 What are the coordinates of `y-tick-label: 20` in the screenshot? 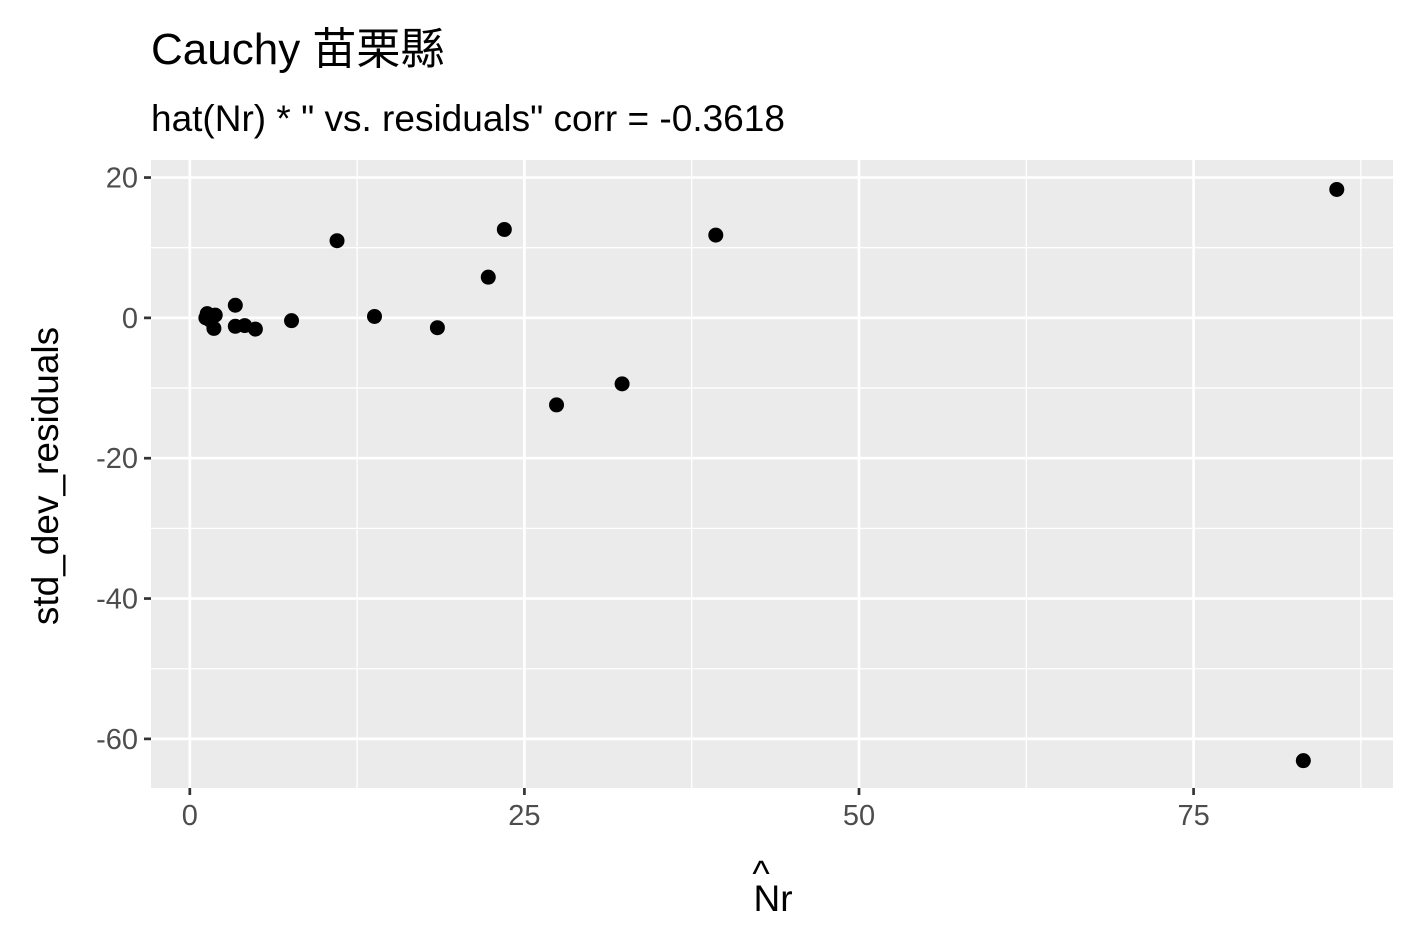 It's located at (122, 179).